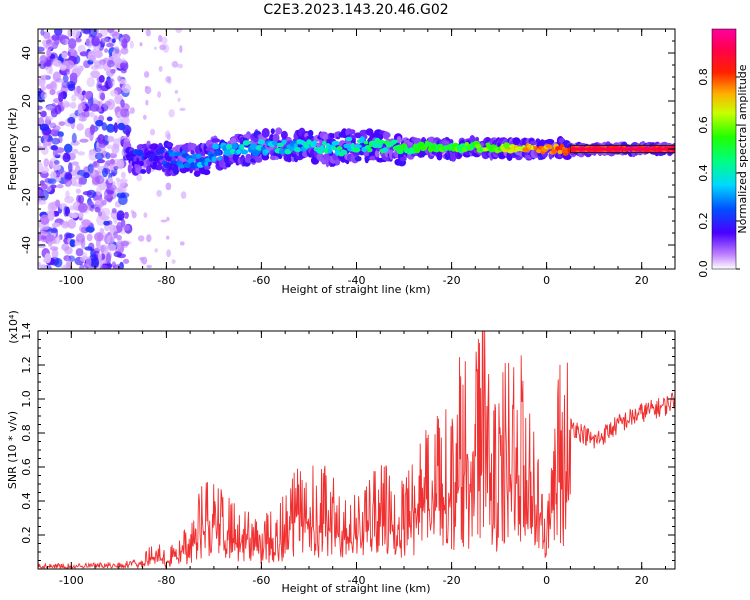  I want to click on colorbar-tick-label: 0.4, so click(703, 173).